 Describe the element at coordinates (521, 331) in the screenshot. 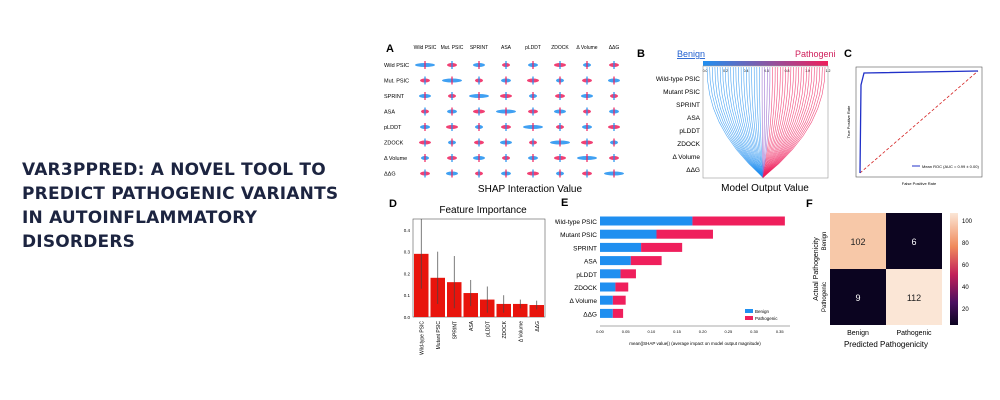

I see `panel-d-xtick-label: Δ Volume` at that location.